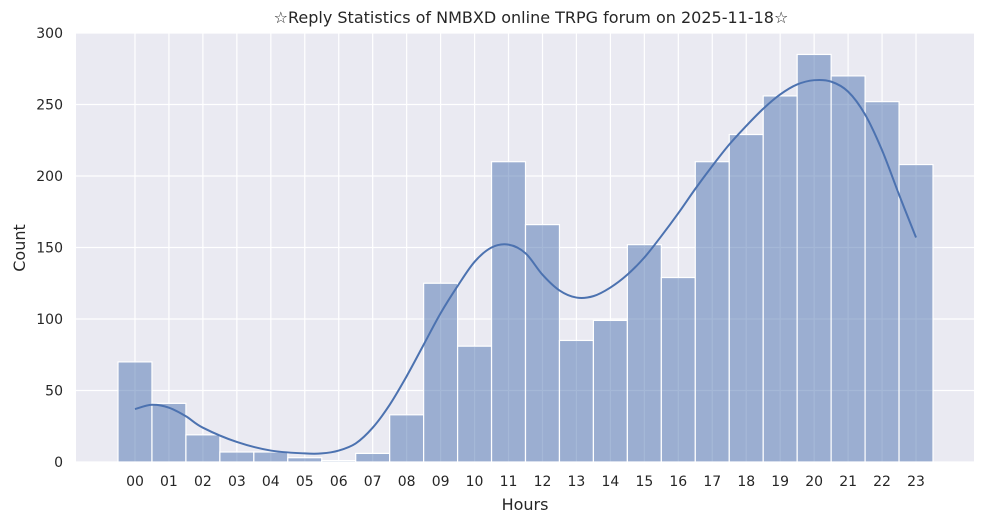 This screenshot has height=524, width=984. Describe the element at coordinates (58, 463) in the screenshot. I see `y-tick-label-0: 0` at that location.